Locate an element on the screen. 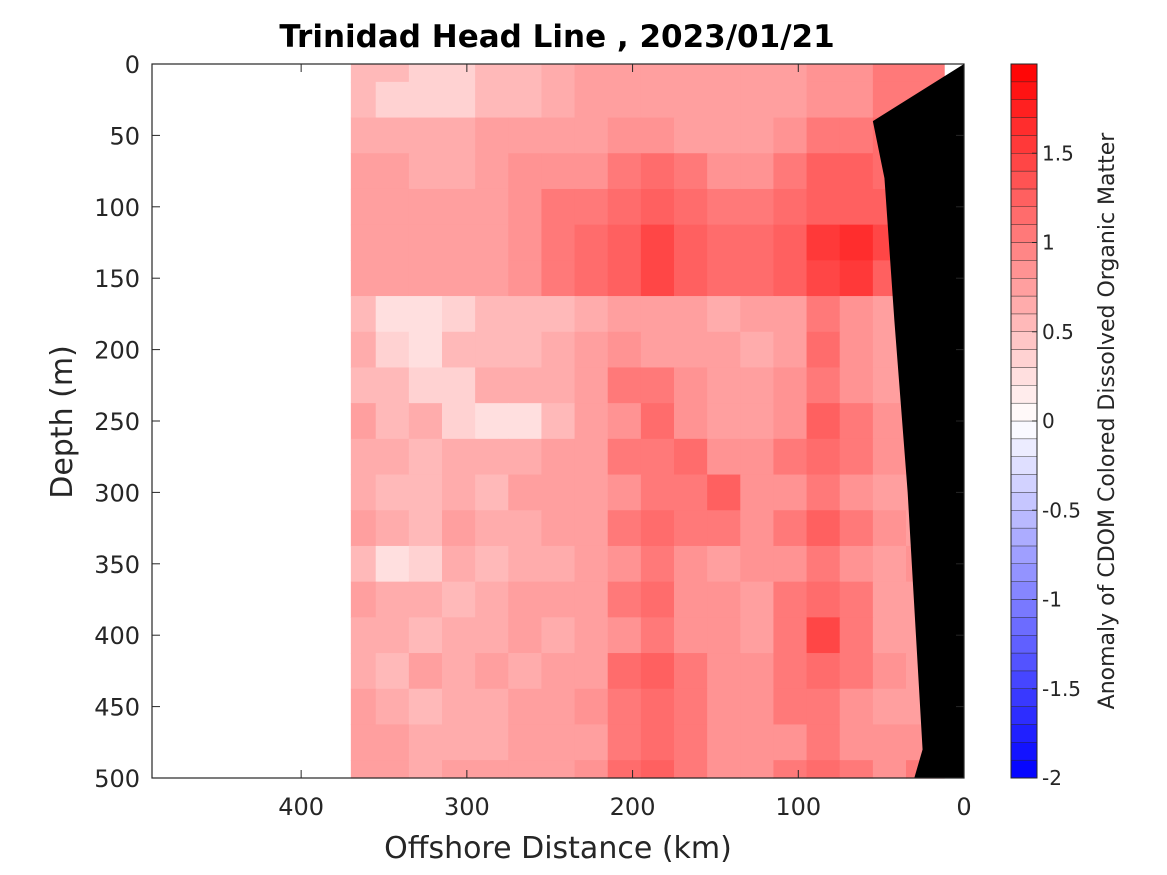  y-tick-label: 400 is located at coordinates (117, 636).